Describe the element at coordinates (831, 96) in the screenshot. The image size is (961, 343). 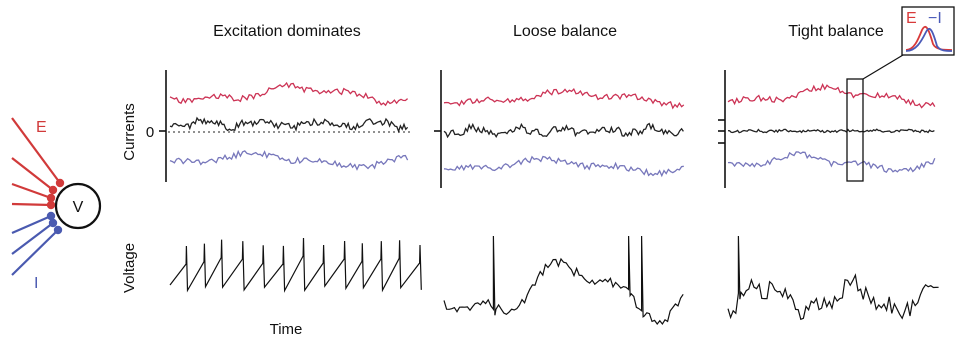
I see `excitatory-current-trace-tight` at that location.